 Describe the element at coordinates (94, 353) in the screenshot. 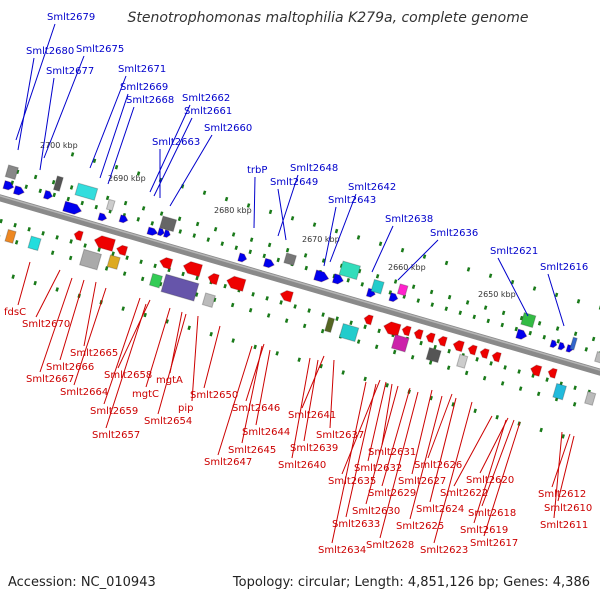

I see `gene-label-smlt2665: Smlt2665` at that location.